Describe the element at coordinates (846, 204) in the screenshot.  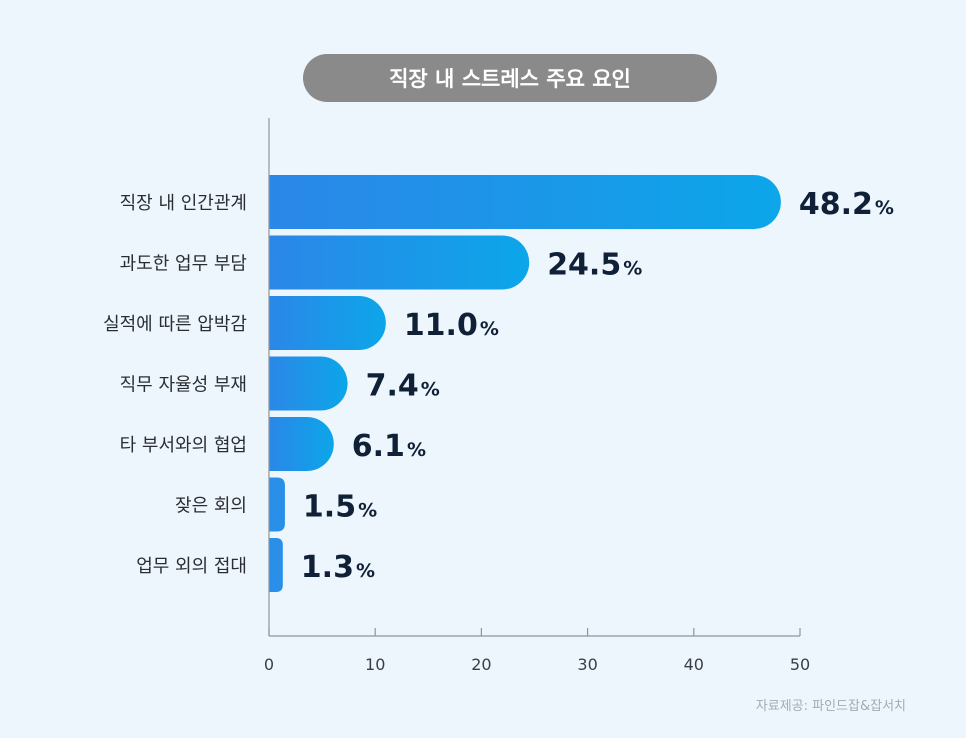
I see `value-label-1: 48.2%` at that location.